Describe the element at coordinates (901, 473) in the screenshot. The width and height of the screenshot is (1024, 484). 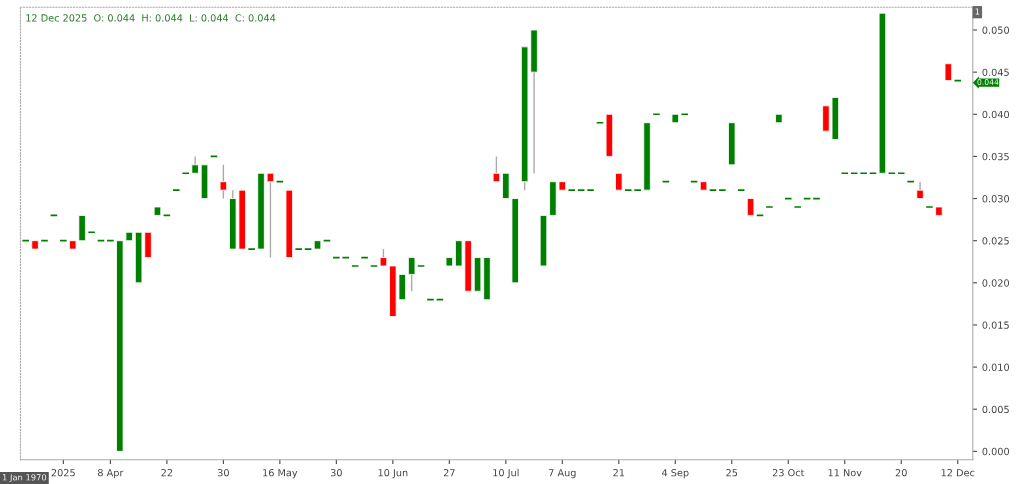
I see `x-tick-label: 20` at that location.